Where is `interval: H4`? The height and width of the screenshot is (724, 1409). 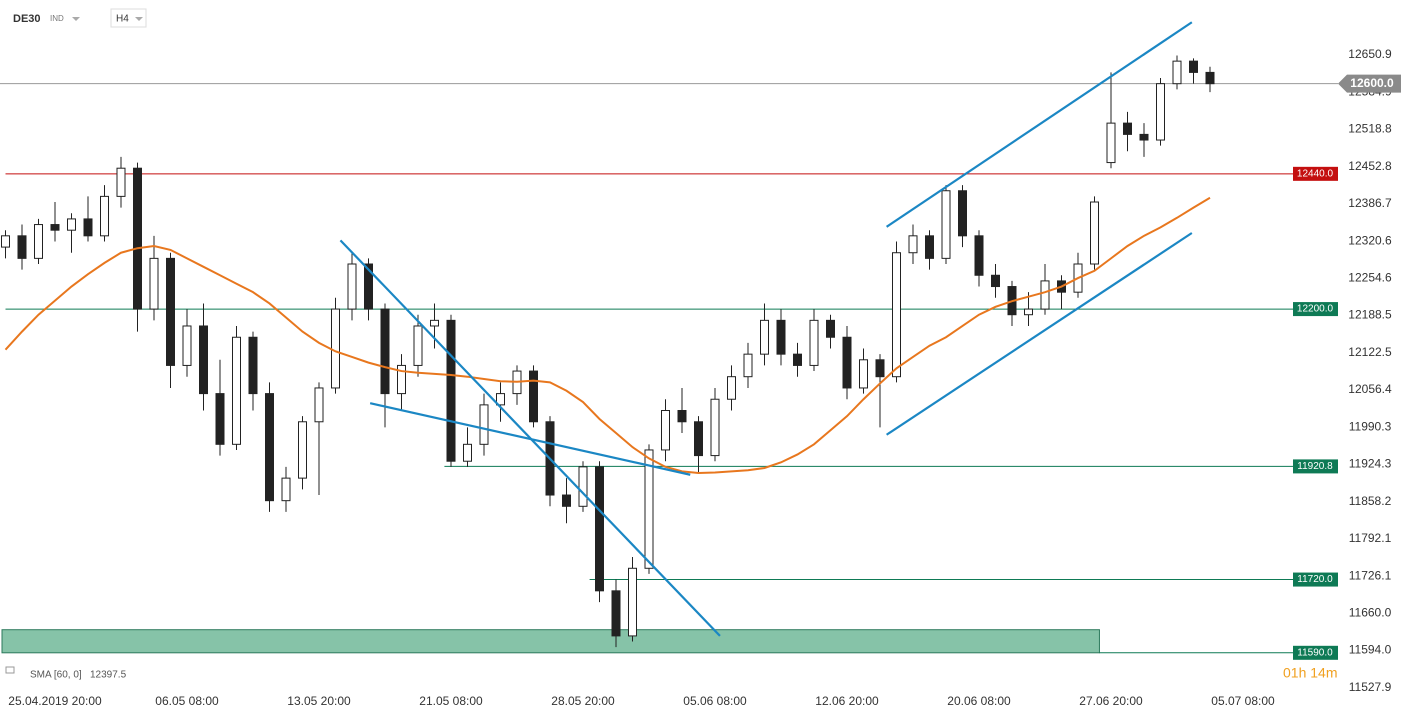
interval: H4 is located at coordinates (122, 19).